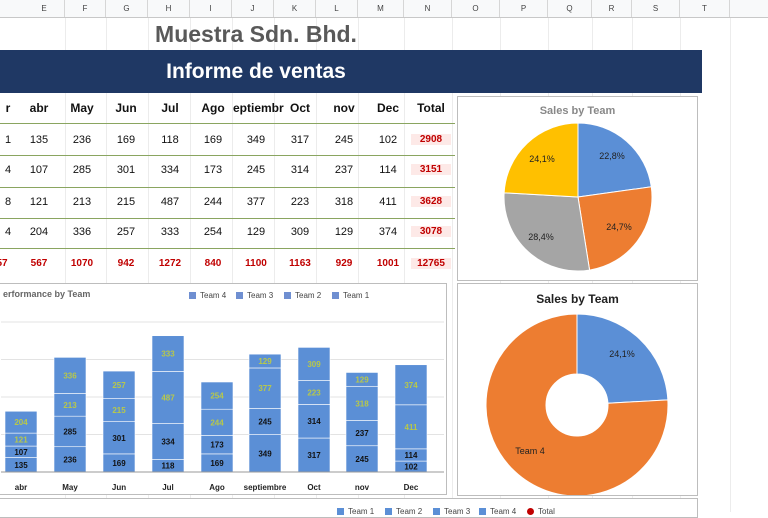  Describe the element at coordinates (349, 508) in the screenshot. I see `bottom-chart-panel: Team 1 Team 2 Team 3 Team 4 Total` at that location.